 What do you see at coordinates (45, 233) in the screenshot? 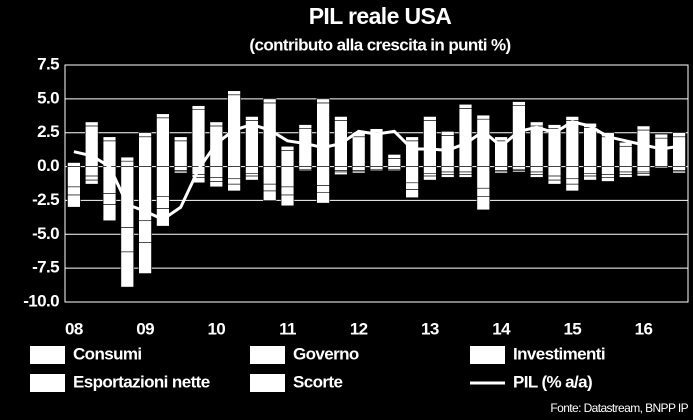
I see `y-tick-label: -5.0` at bounding box center [45, 233].